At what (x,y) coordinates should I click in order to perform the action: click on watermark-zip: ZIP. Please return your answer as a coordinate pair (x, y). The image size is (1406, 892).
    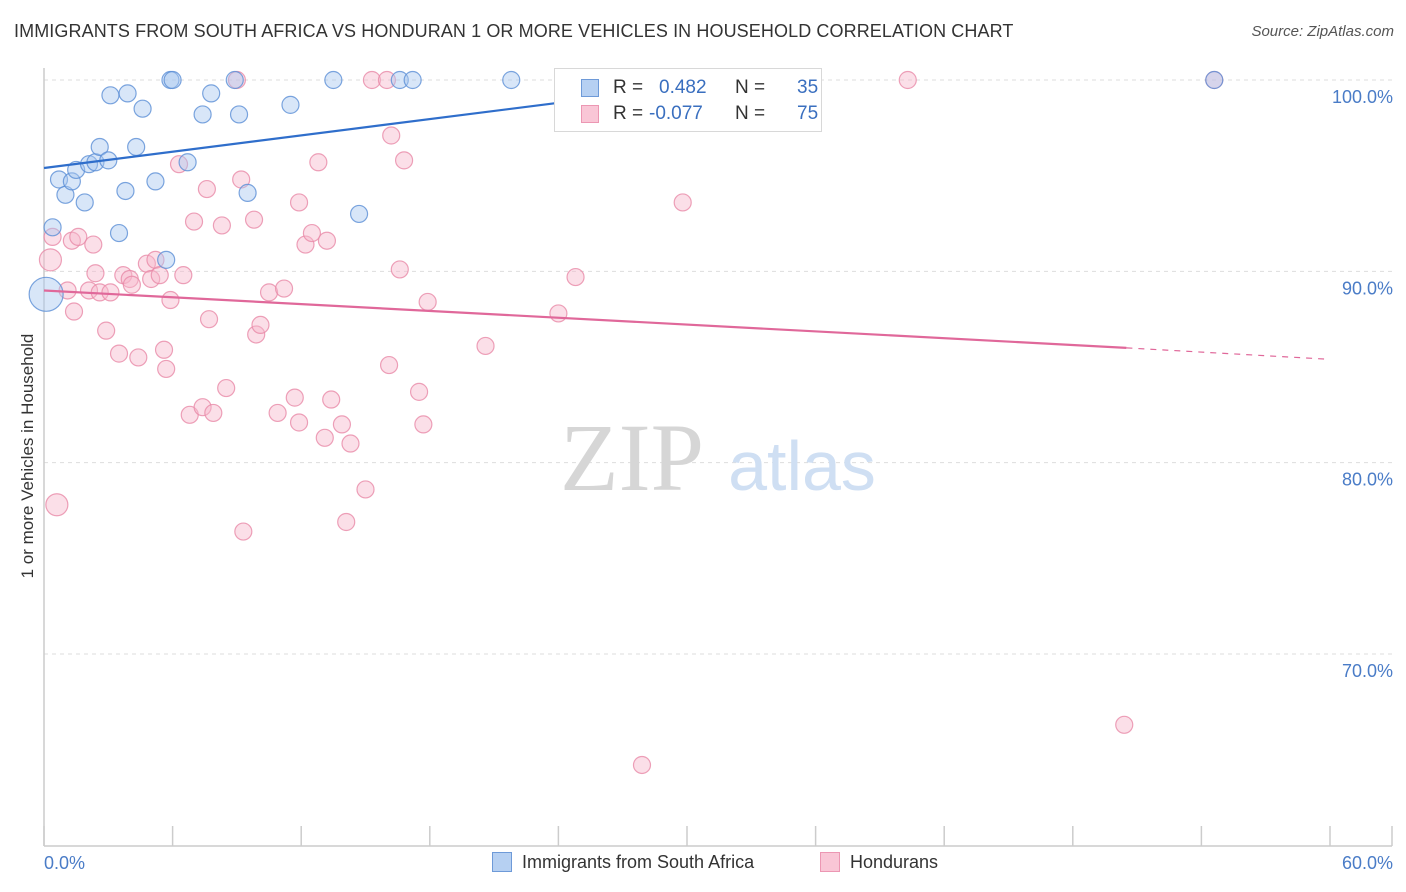
    Looking at the image, I should click on (632, 457).